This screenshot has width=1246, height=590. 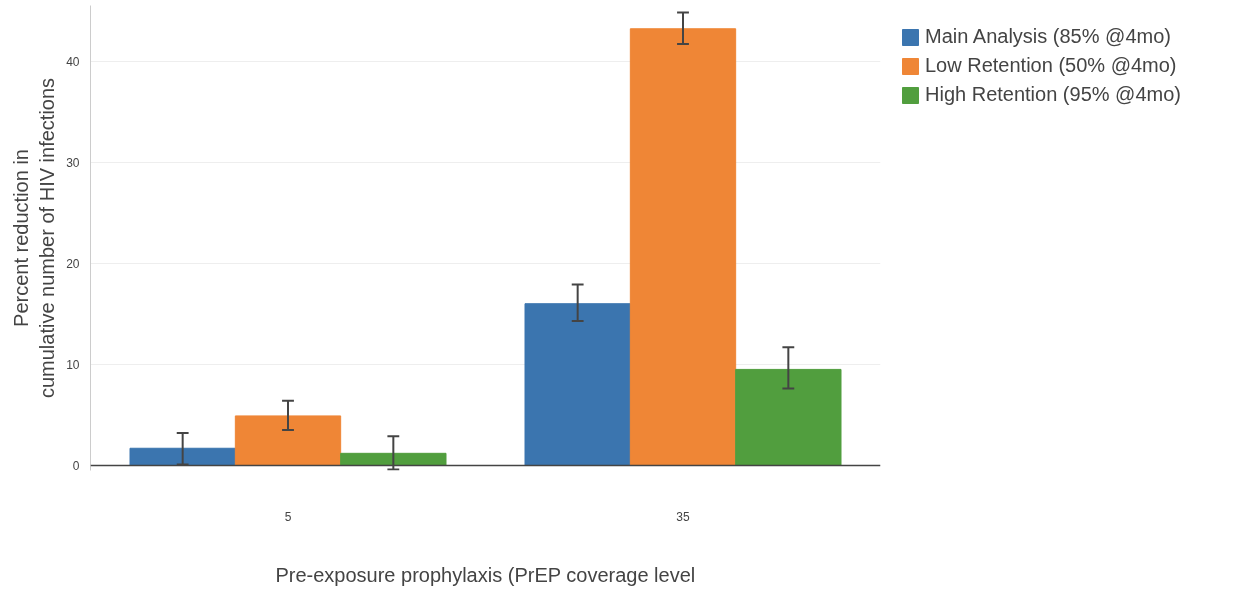 What do you see at coordinates (1048, 36) in the screenshot?
I see `legend-label: Main Analysis (85% @4mo)` at bounding box center [1048, 36].